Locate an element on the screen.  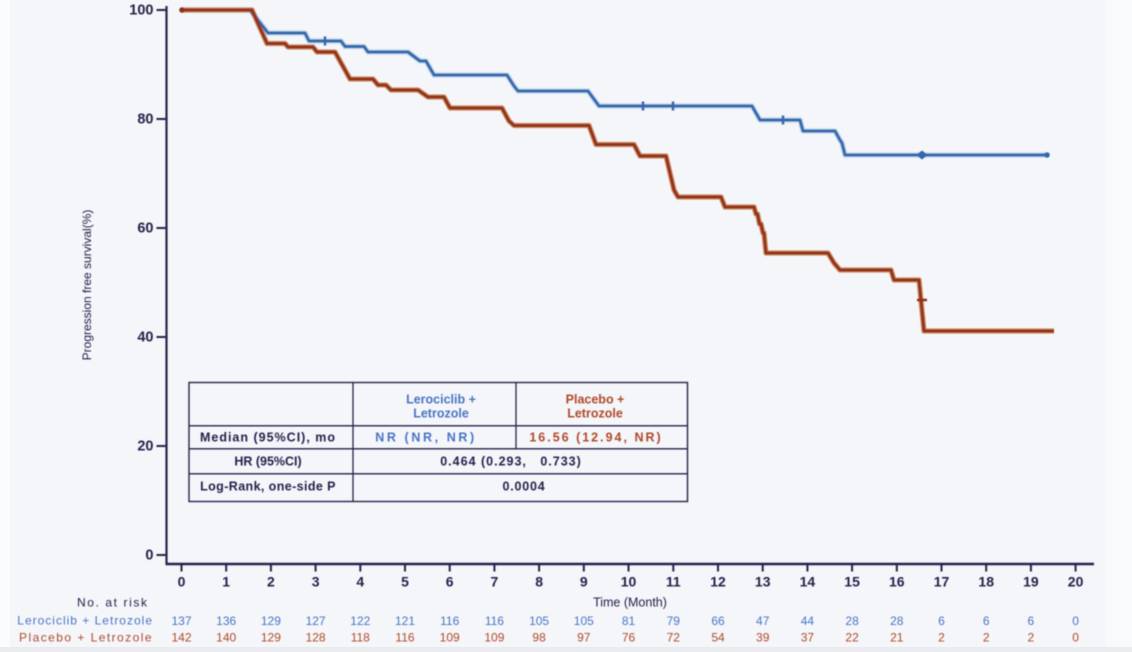
svg-text: 44 is located at coordinates (808, 621).